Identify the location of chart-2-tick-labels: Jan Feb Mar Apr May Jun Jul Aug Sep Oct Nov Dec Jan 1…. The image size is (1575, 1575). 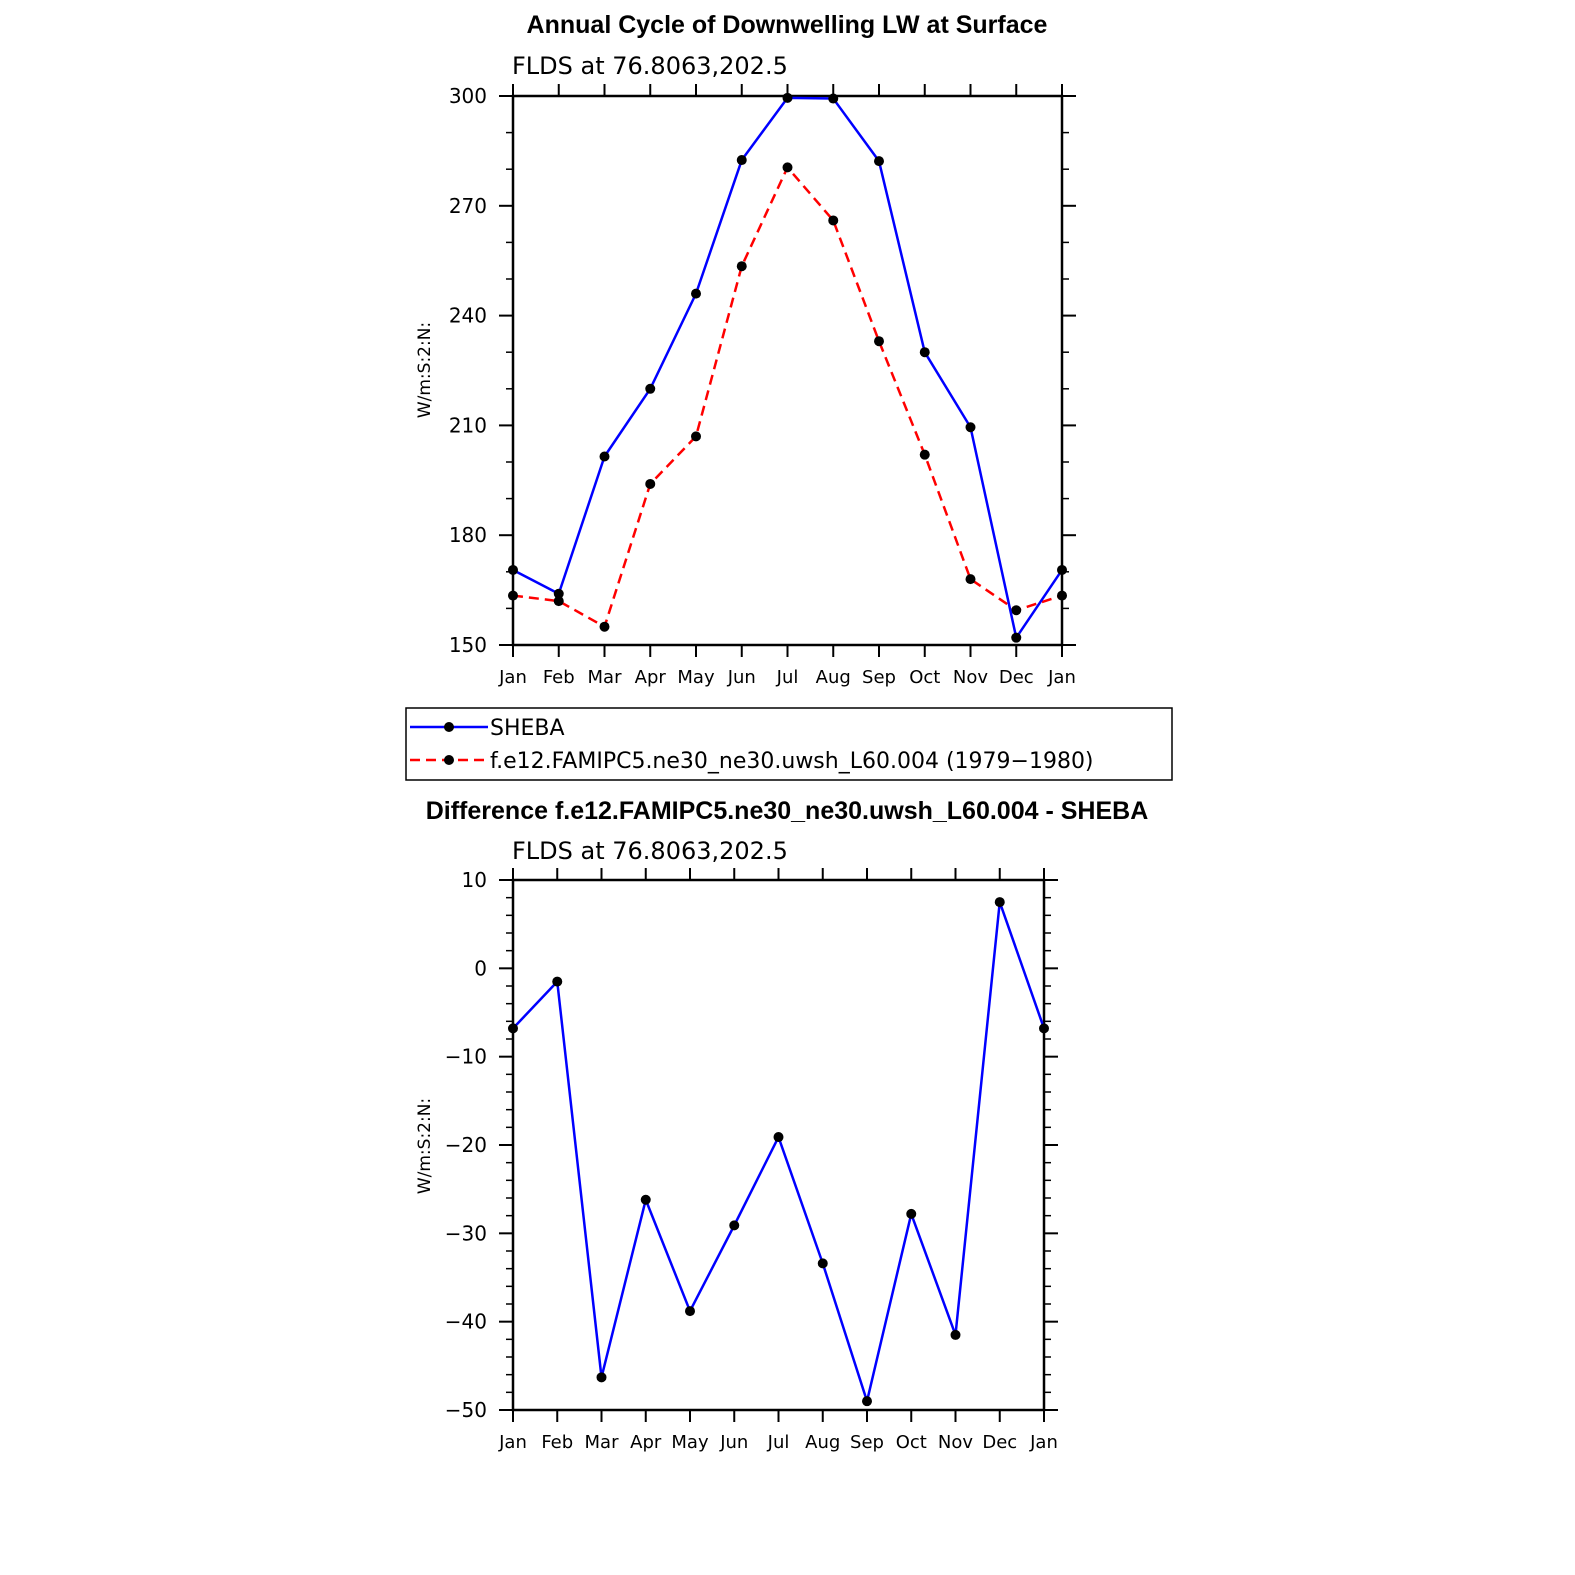
(751, 1160).